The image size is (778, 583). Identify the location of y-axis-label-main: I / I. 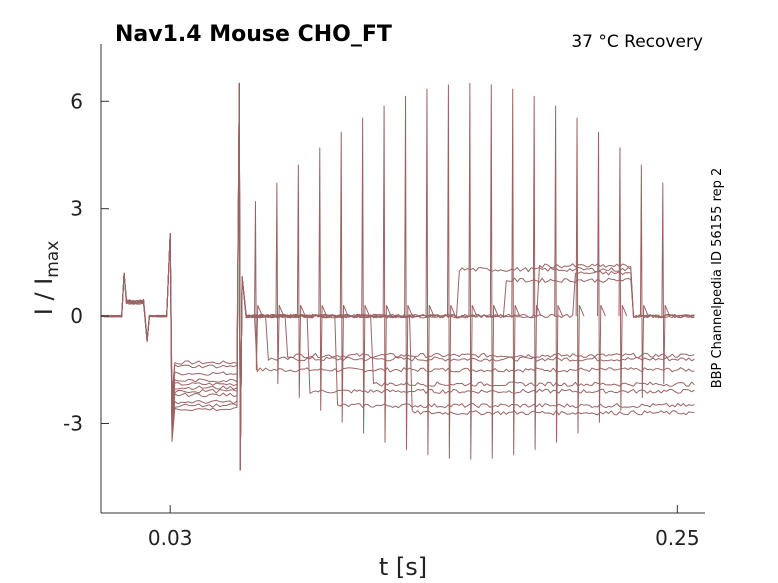
(44, 297).